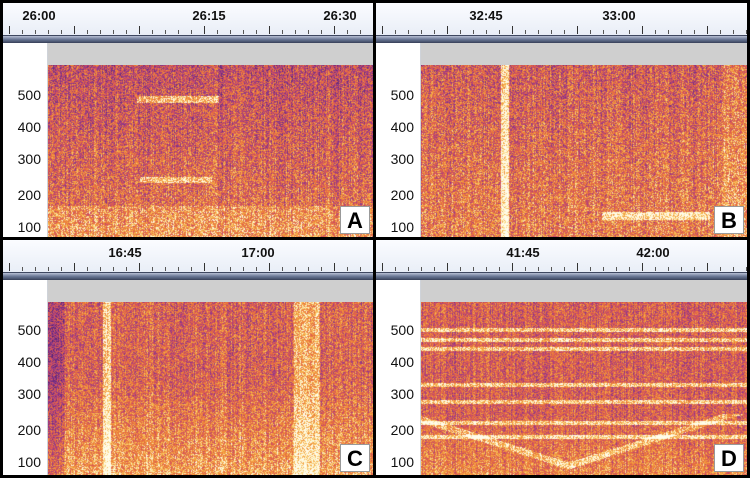 This screenshot has width=750, height=478. I want to click on timeline-ruler: 16:45 17:00, so click(188, 256).